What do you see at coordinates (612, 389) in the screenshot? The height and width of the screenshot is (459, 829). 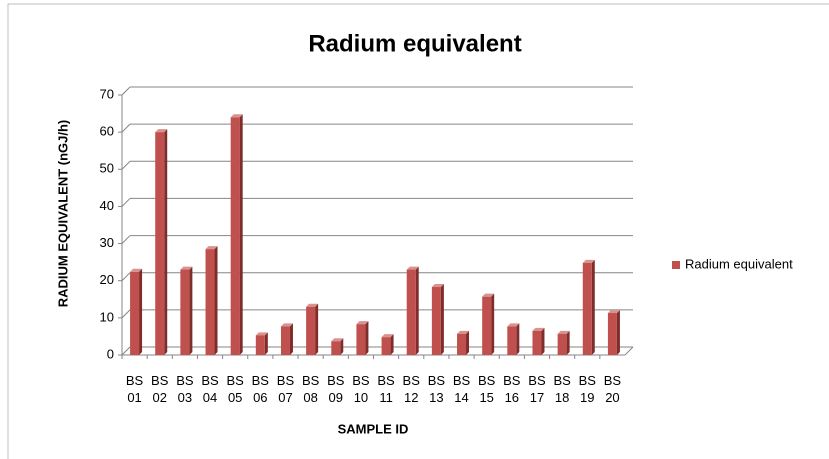 I see `x-tick-label: BS 20` at bounding box center [612, 389].